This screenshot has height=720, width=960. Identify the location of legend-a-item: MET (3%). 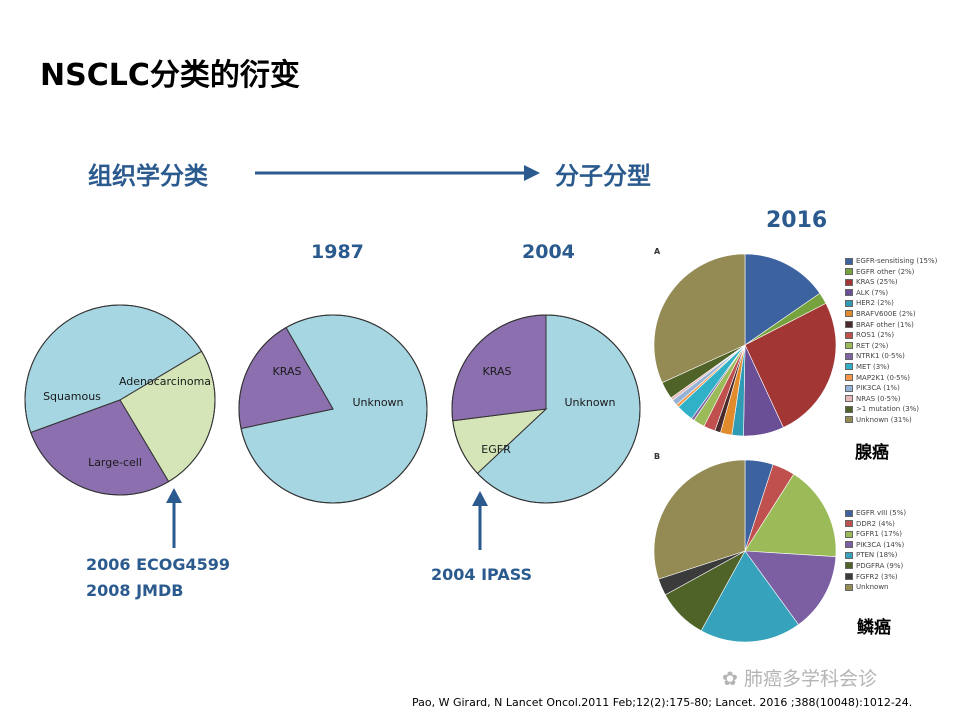
(891, 367).